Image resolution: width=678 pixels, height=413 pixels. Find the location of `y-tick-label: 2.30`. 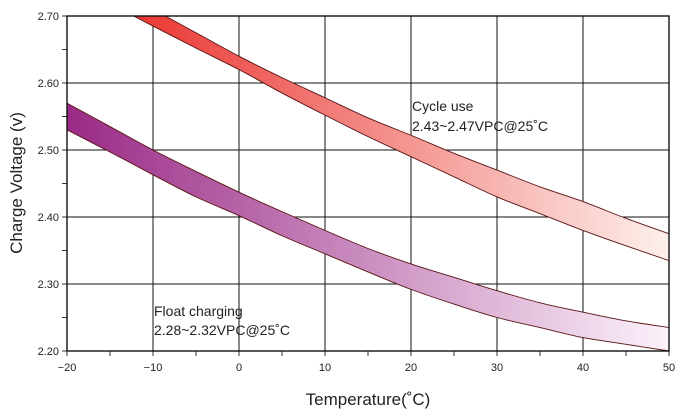

y-tick-label: 2.30 is located at coordinates (48, 285).